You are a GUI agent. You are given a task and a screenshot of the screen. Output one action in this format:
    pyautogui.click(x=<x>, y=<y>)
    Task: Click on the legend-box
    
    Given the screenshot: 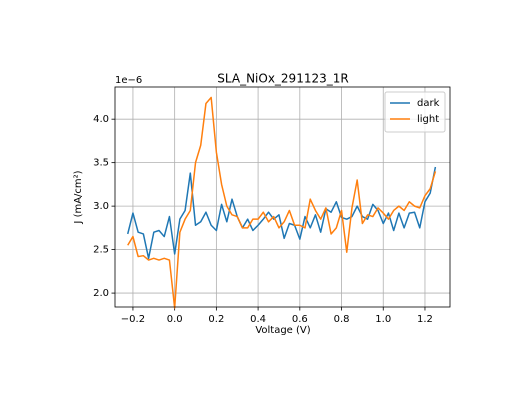 What is the action you would take?
    pyautogui.click(x=415, y=112)
    